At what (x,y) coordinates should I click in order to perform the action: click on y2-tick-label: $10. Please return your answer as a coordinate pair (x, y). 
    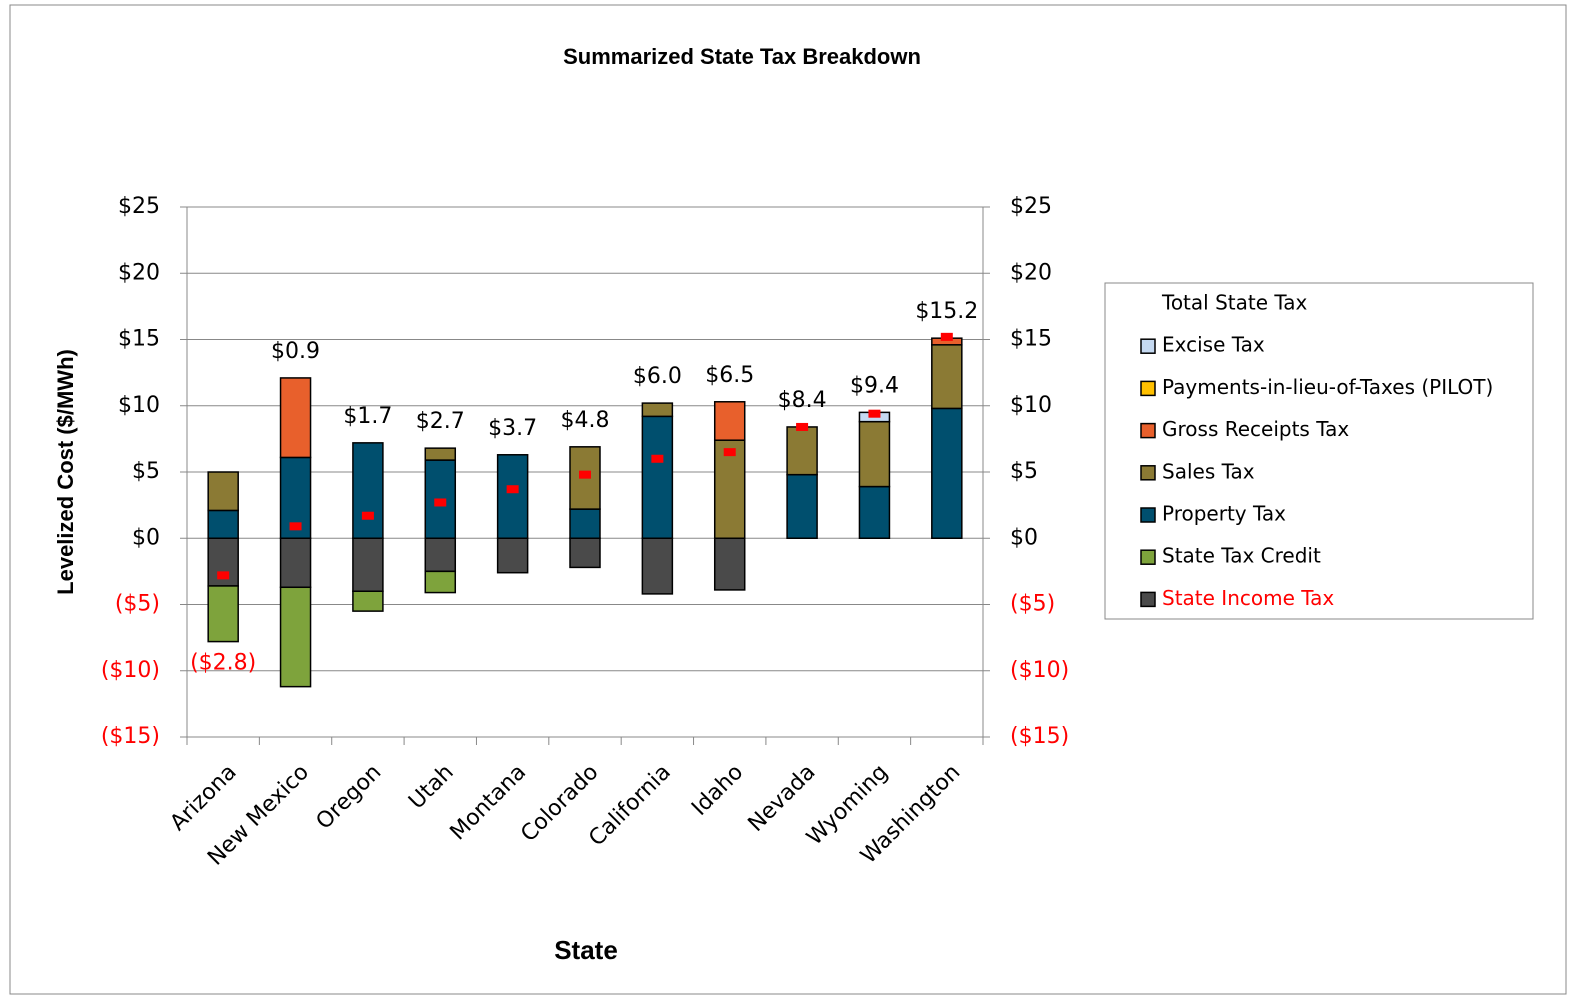
    Looking at the image, I should click on (1031, 405).